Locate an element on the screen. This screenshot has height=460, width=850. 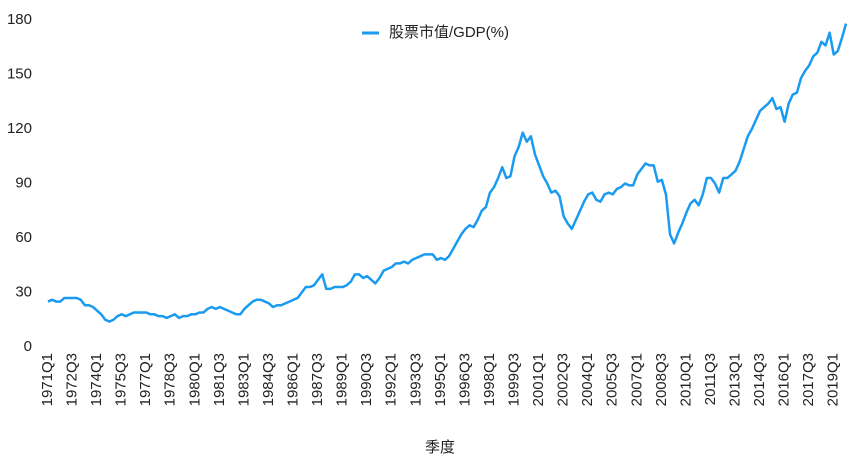
x-tick-label: 2008Q3 is located at coordinates (661, 379).